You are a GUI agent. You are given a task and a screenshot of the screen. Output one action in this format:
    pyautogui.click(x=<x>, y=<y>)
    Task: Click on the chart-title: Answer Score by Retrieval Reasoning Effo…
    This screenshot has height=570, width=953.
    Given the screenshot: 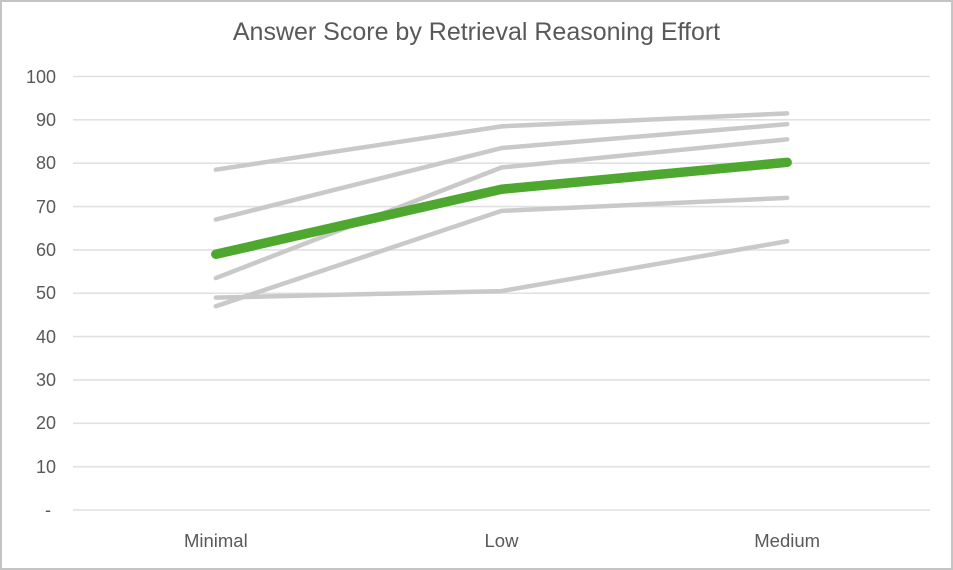 What is the action you would take?
    pyautogui.click(x=476, y=32)
    